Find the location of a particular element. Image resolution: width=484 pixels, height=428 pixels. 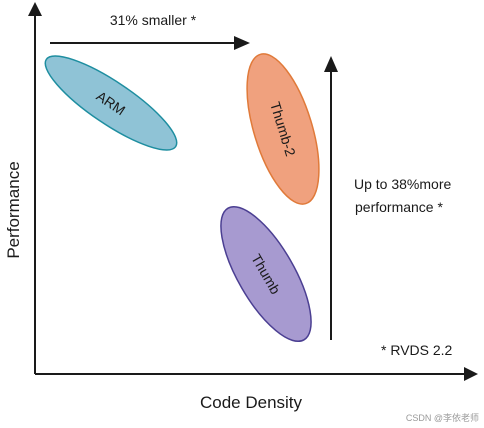

x-axis-label: Code Density is located at coordinates (251, 402).